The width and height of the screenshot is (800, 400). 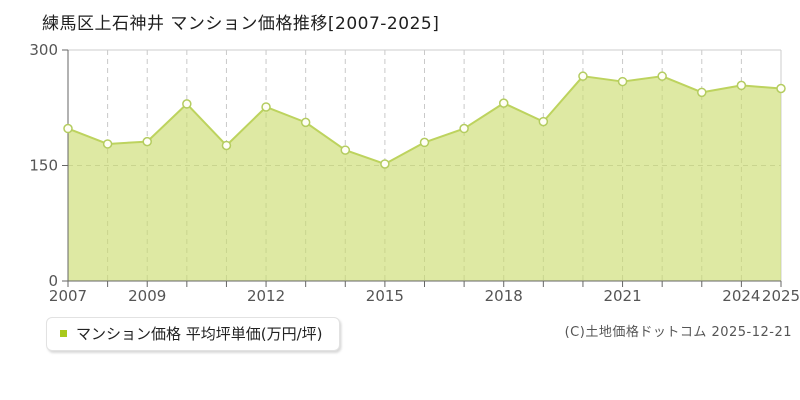 What do you see at coordinates (53, 281) in the screenshot?
I see `svg-text: 0` at bounding box center [53, 281].